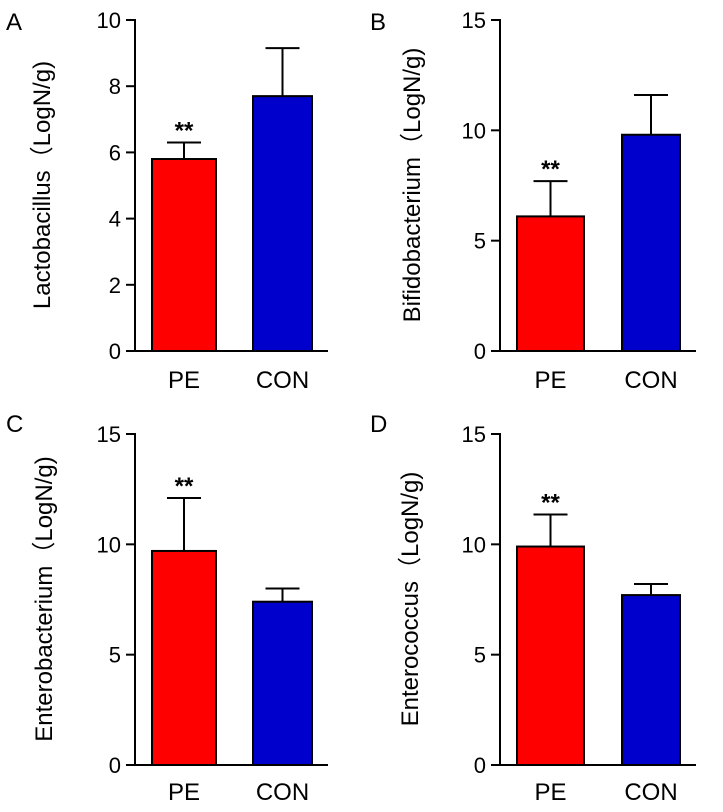 Image resolution: width=723 pixels, height=812 pixels. What do you see at coordinates (42, 185) in the screenshot?
I see `y-axis-label: Lactobacillus（LogN/g)` at bounding box center [42, 185].